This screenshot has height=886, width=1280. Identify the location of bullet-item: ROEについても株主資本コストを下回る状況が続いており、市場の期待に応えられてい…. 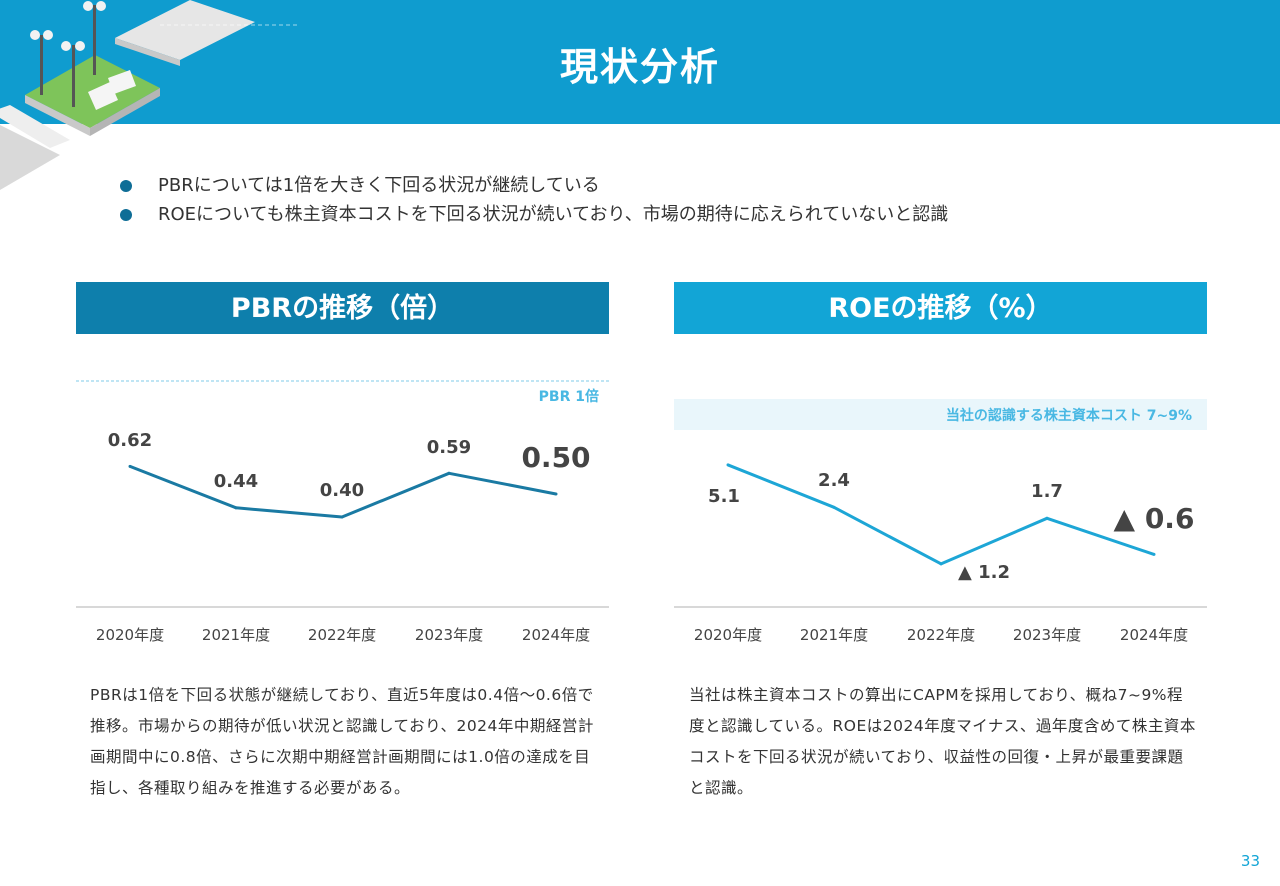
(533, 214).